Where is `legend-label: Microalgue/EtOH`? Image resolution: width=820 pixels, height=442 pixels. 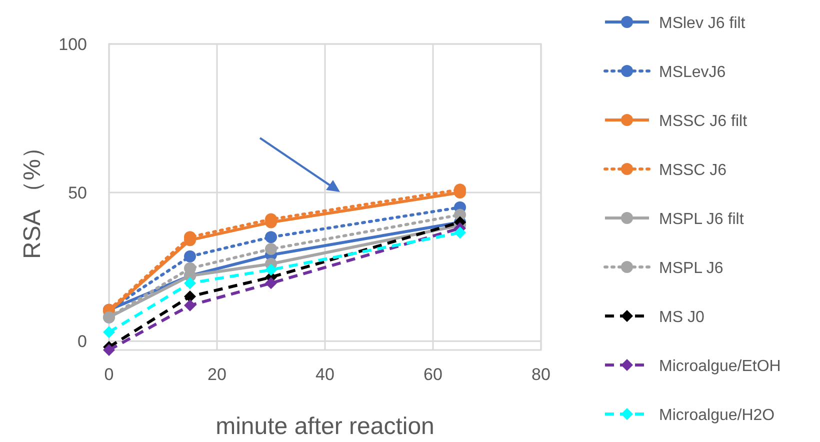
legend-label: Microalgue/EtOH is located at coordinates (720, 366).